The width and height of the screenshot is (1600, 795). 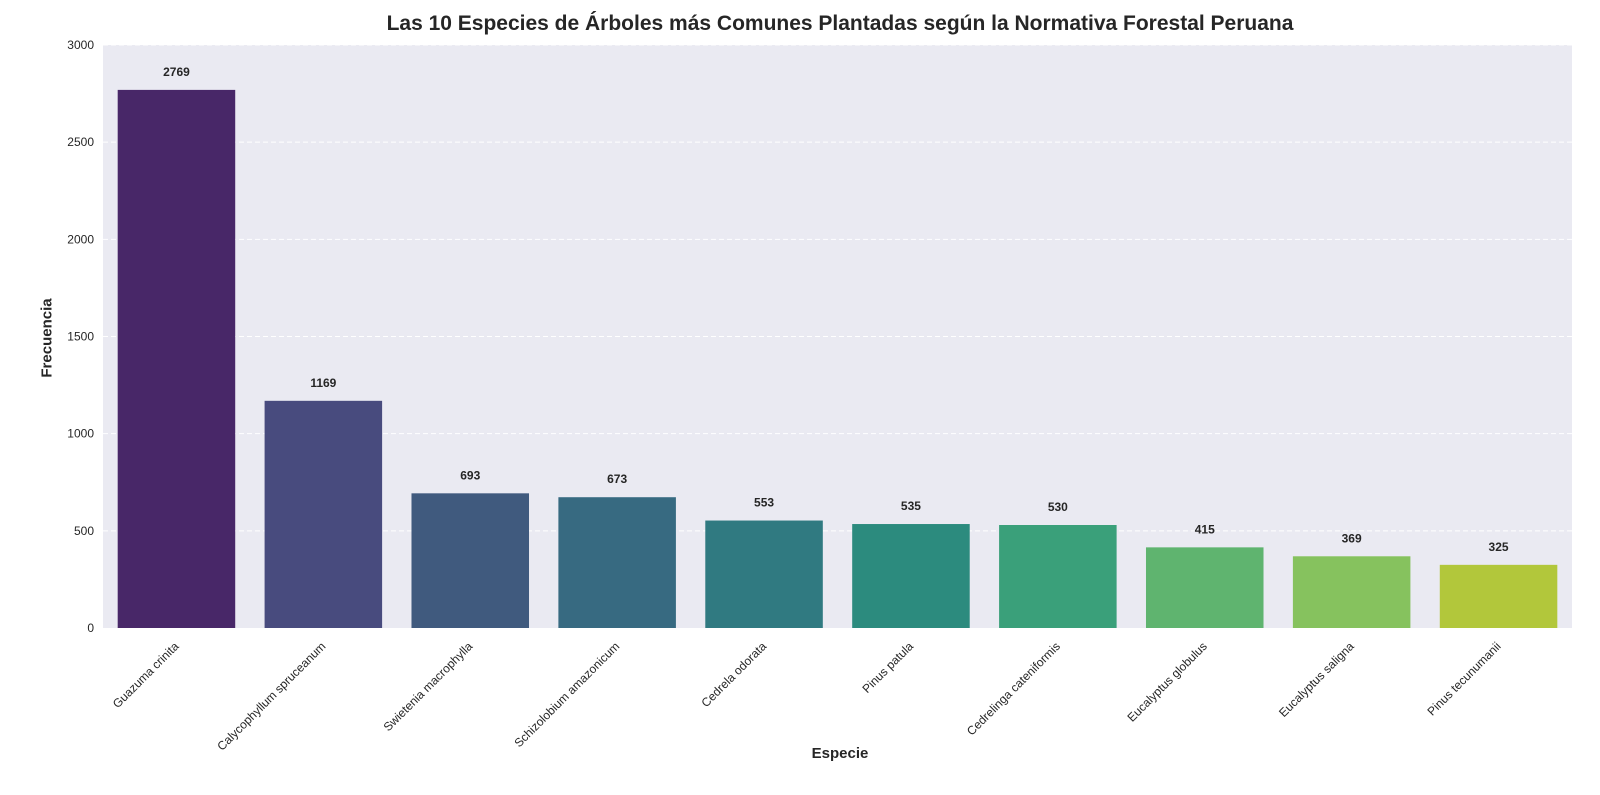 I want to click on y-axis-ticks: 0 500 1000 1500 2000 2500 3000, so click(x=80, y=336).